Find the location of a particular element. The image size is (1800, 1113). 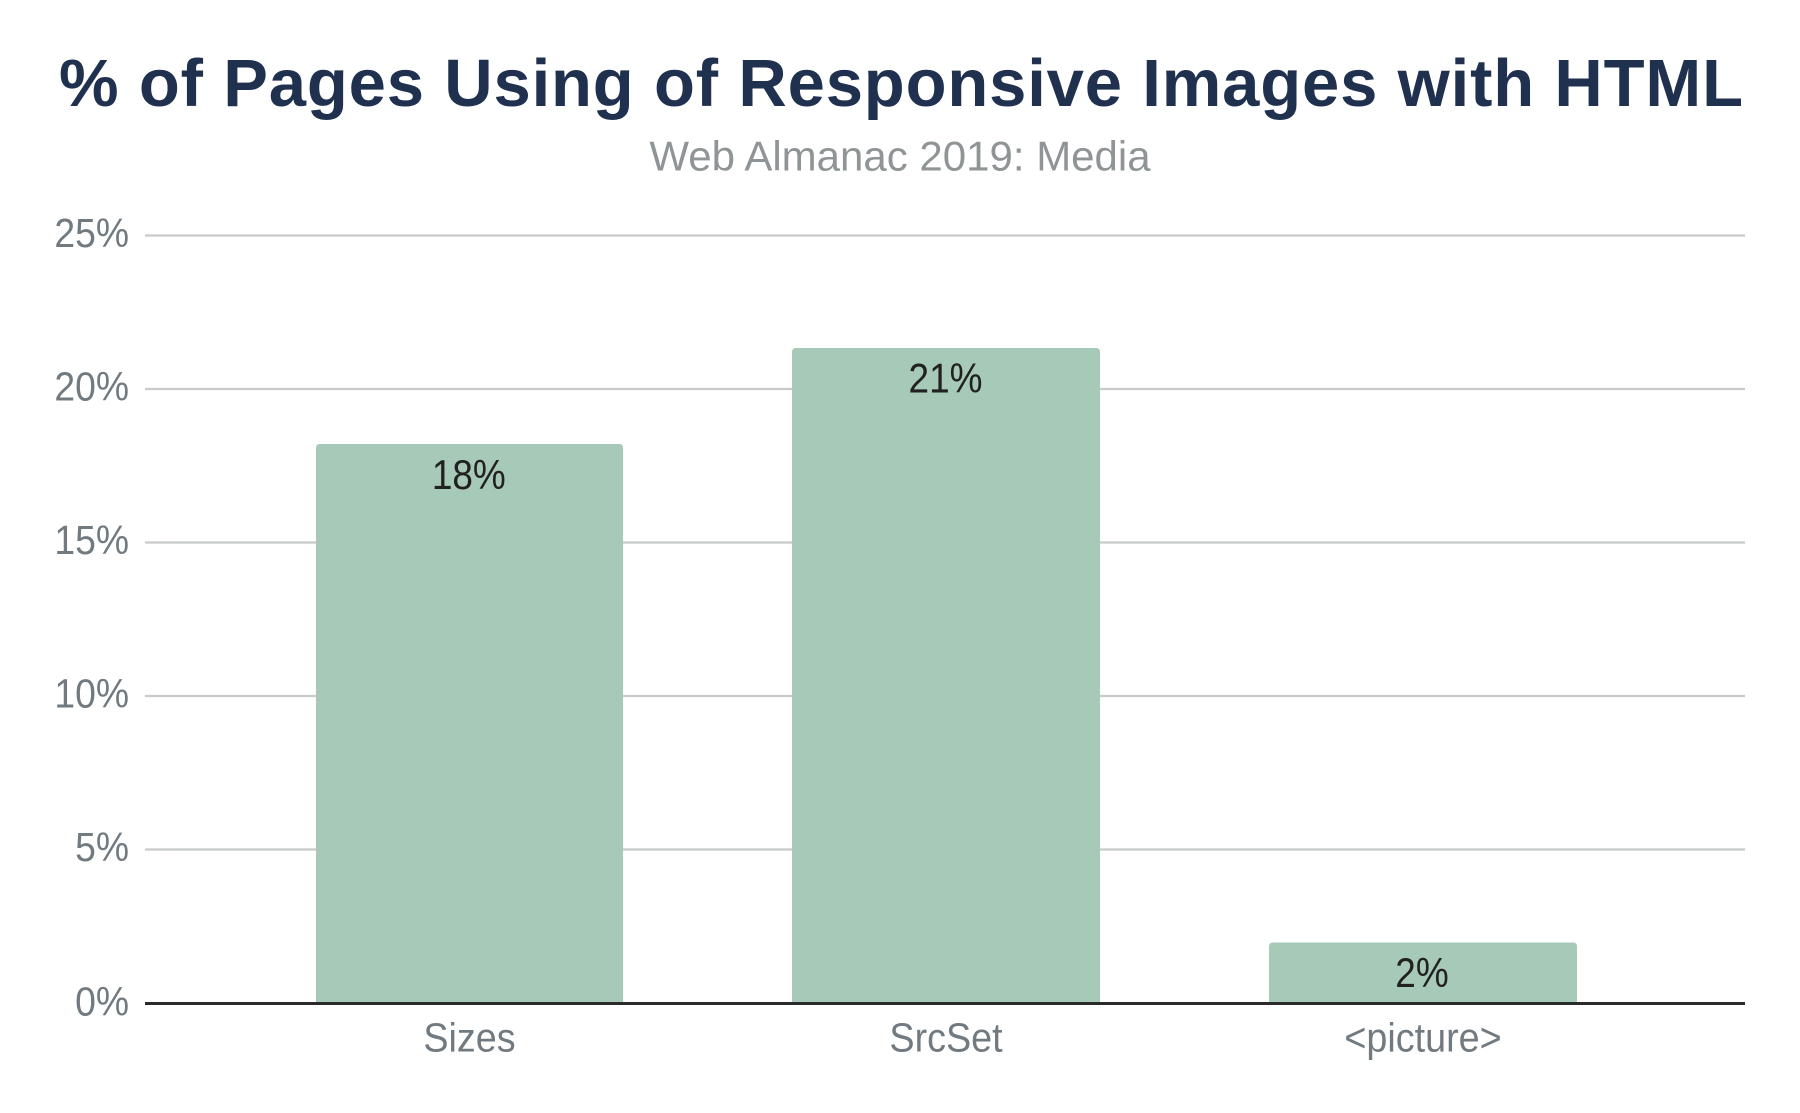

svg-text: 21% is located at coordinates (946, 378).